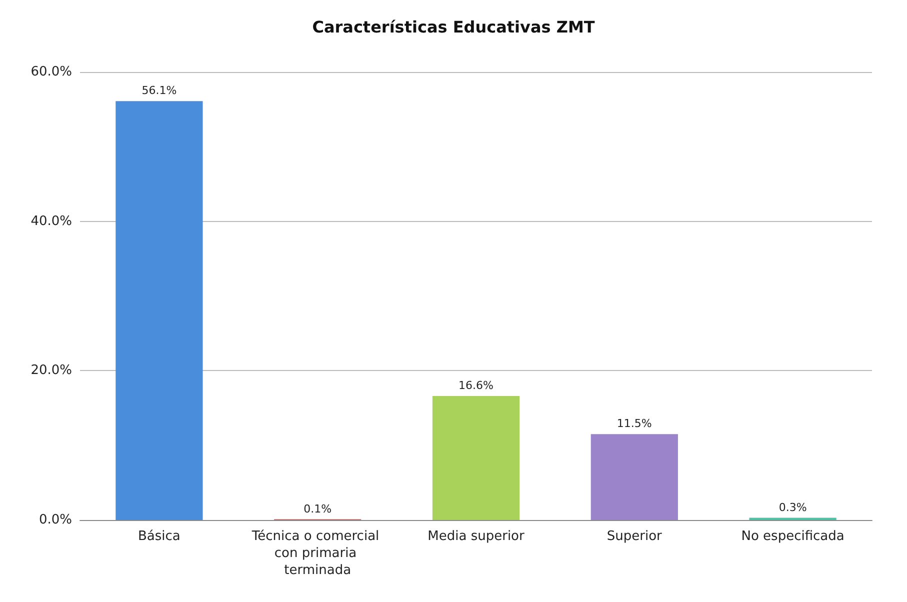 The image size is (907, 602). What do you see at coordinates (55, 520) in the screenshot?
I see `y-tick-label: 0.0%` at bounding box center [55, 520].